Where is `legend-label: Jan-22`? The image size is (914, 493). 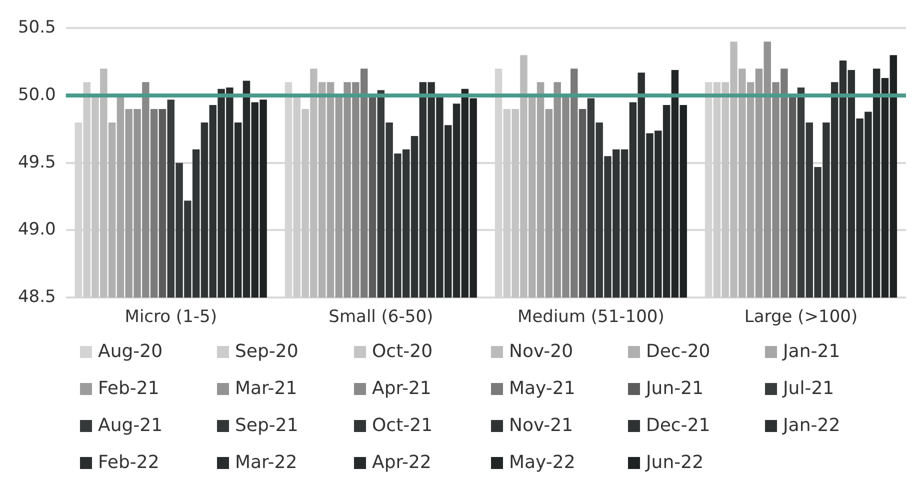 legend-label: Jan-22 is located at coordinates (811, 425).